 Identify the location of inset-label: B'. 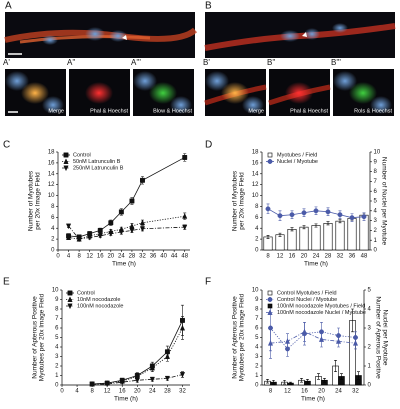
(206, 62).